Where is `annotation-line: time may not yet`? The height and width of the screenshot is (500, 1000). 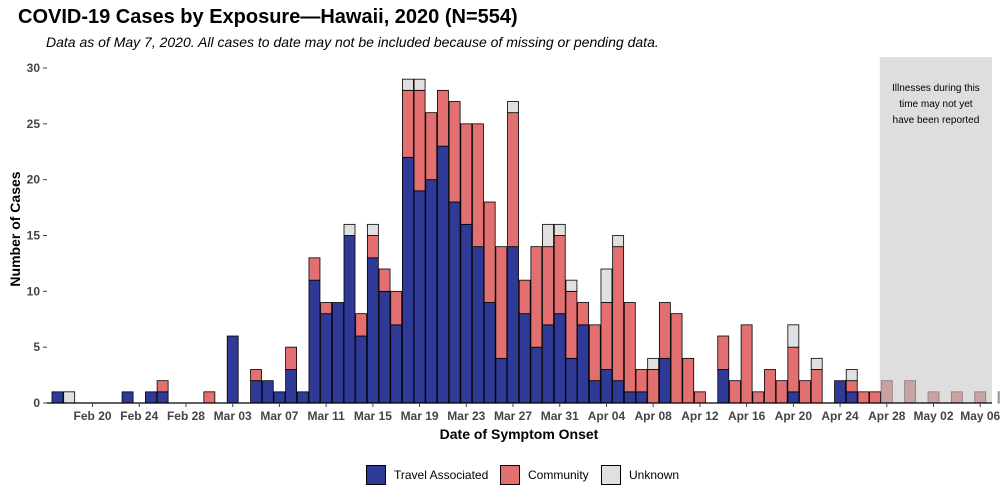
annotation-line: time may not yet is located at coordinates (936, 104).